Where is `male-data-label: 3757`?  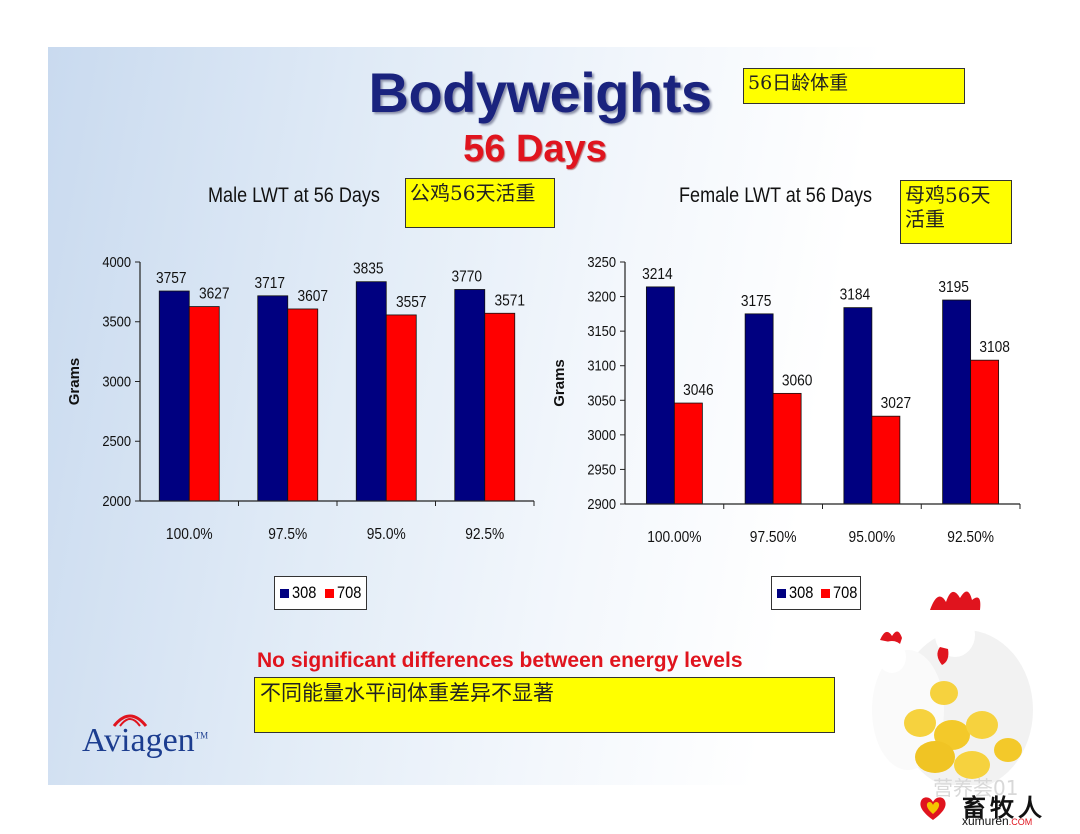 male-data-label: 3757 is located at coordinates (171, 278).